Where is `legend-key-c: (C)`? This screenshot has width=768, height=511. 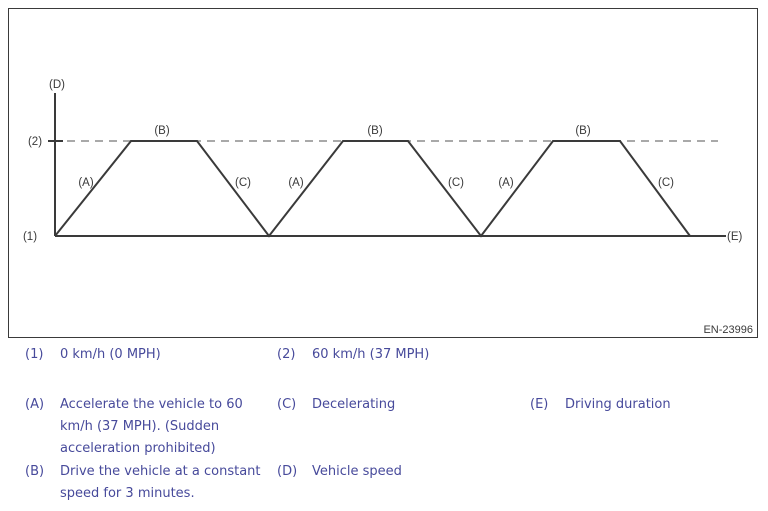 legend-key-c: (C) is located at coordinates (287, 404).